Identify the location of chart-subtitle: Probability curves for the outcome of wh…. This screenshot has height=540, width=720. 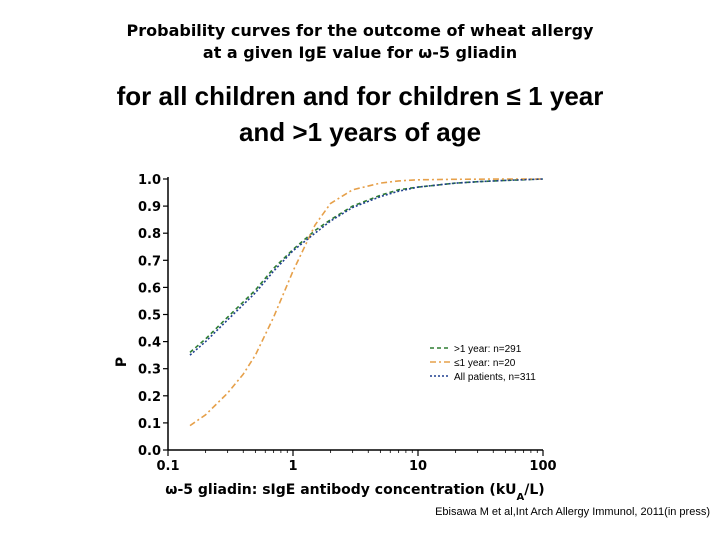
(360, 42).